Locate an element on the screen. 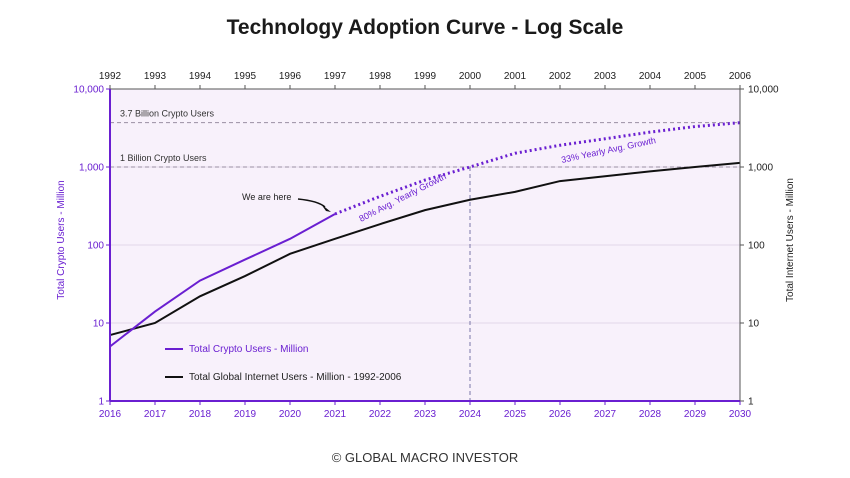 This screenshot has width=850, height=478. x-tick-label-top: 2001 is located at coordinates (515, 76).